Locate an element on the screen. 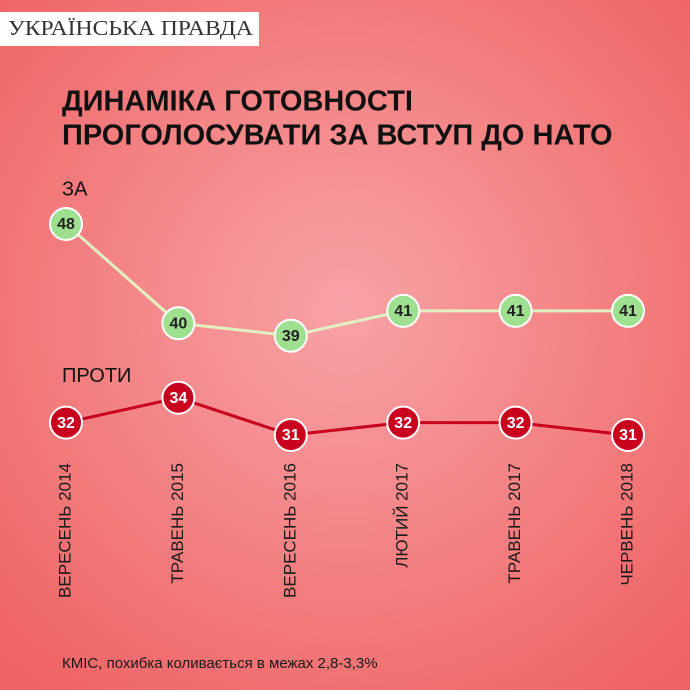  x-tick-label: ЛЮТИЙ 2017 is located at coordinates (402, 515).